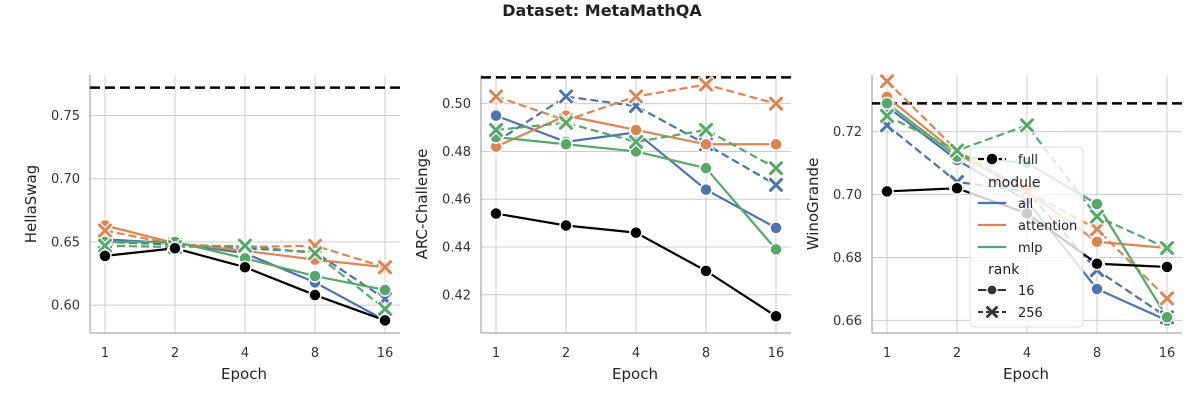 The width and height of the screenshot is (1200, 400). I want to click on x-axis-label: Epoch, so click(244, 374).